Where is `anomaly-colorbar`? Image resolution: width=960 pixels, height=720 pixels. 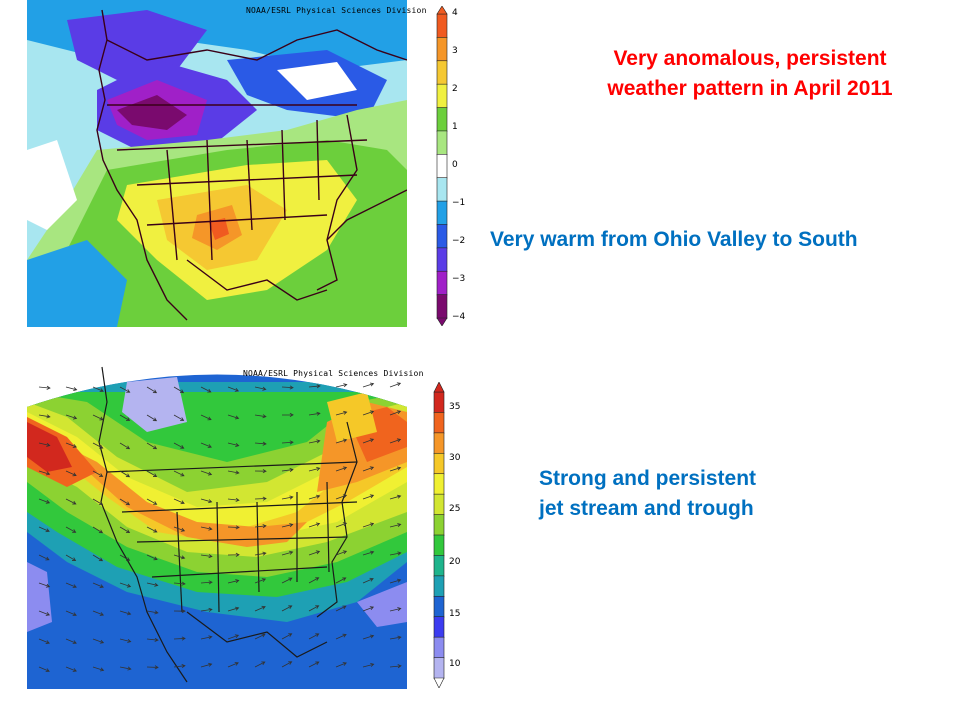 anomaly-colorbar is located at coordinates (442, 166).